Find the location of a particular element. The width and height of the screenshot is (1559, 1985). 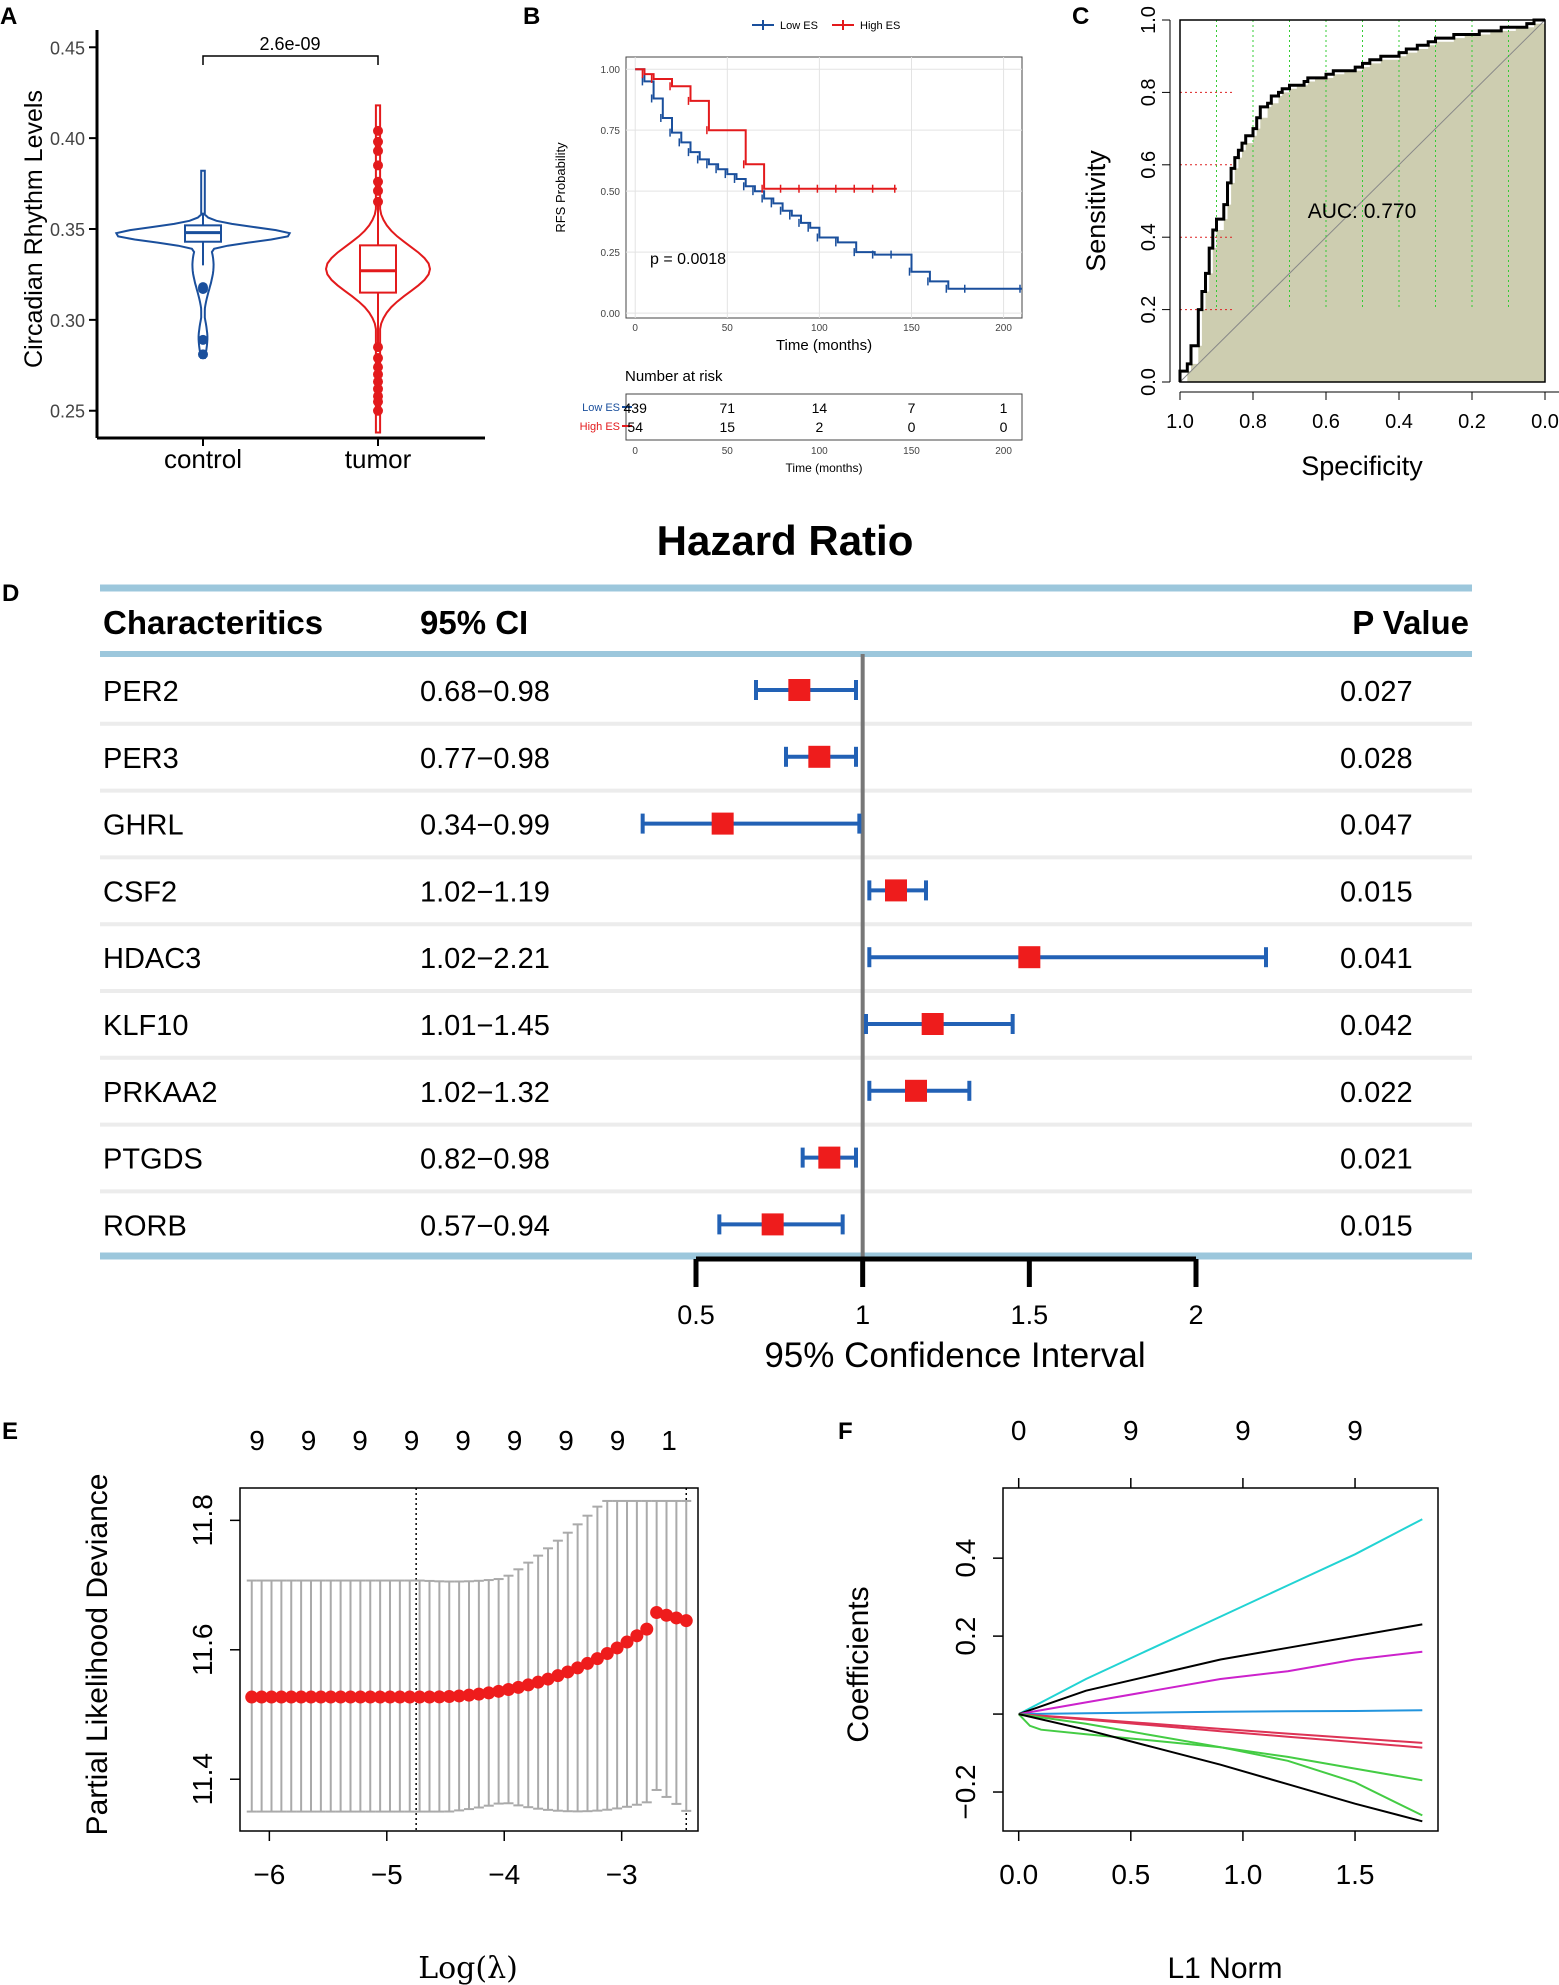

x-tick-label: 0.0 is located at coordinates (1545, 422).